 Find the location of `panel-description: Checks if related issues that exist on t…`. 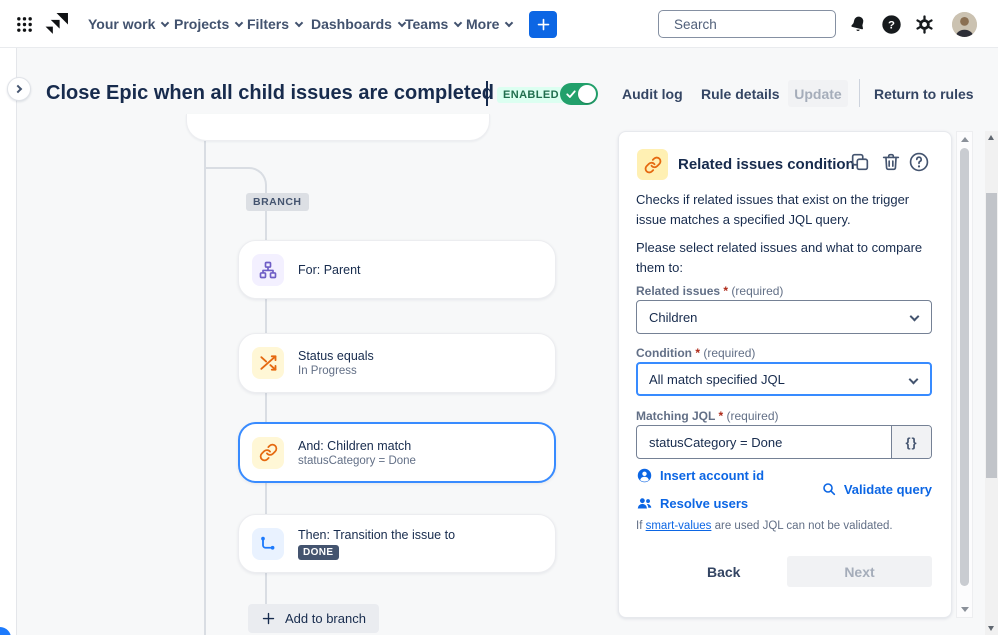

panel-description: Checks if related issues that exist on t… is located at coordinates (773, 210).